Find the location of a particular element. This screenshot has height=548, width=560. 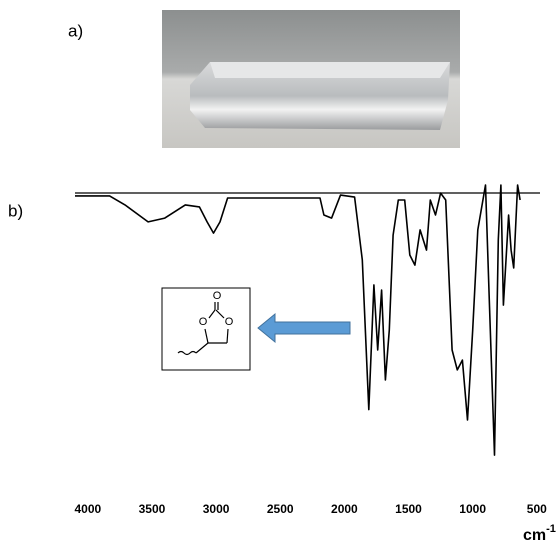

arrow is located at coordinates (304, 328).